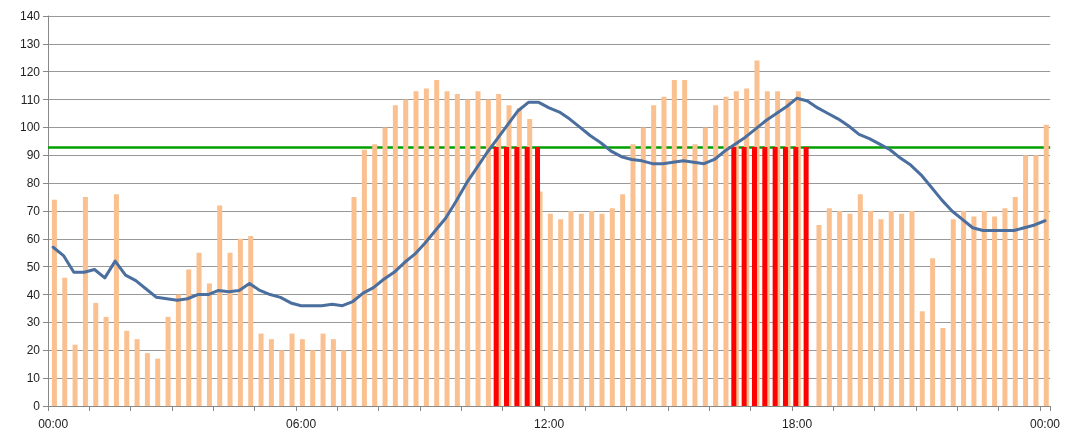 The height and width of the screenshot is (441, 1071). Describe the element at coordinates (33, 322) in the screenshot. I see `y-tick-label: 30` at that location.